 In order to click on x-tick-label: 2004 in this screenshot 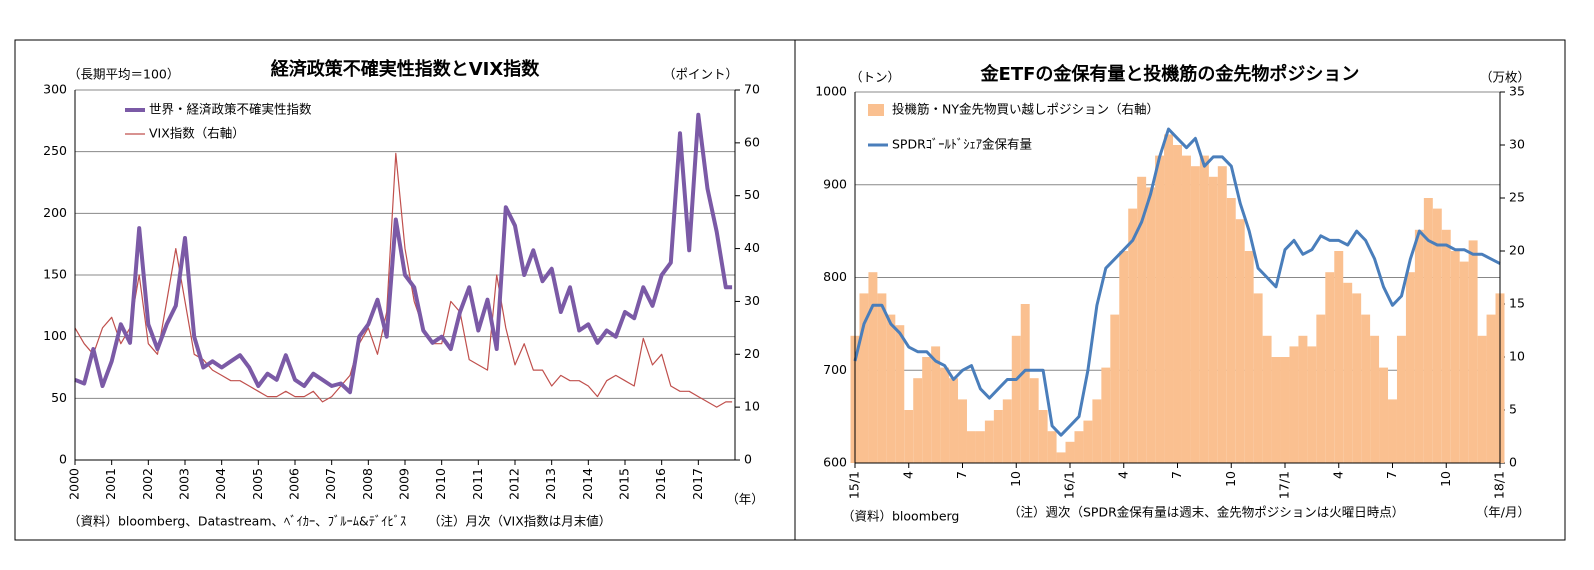, I will do `click(220, 484)`.